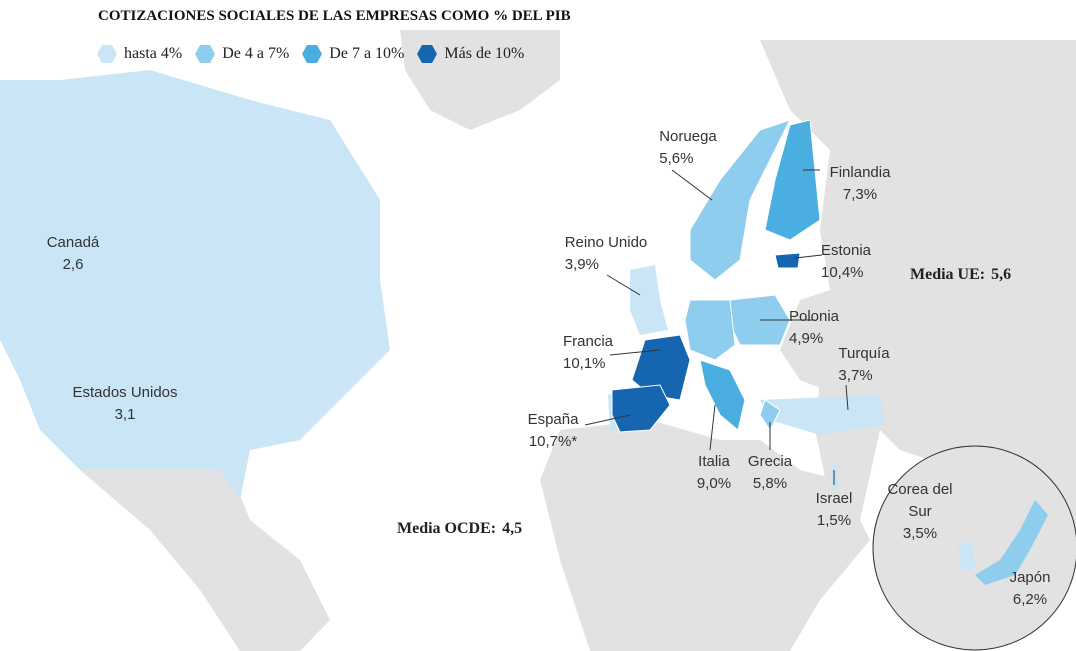 The image size is (1076, 651). What do you see at coordinates (73, 242) in the screenshot?
I see `country-name: Canadá` at bounding box center [73, 242].